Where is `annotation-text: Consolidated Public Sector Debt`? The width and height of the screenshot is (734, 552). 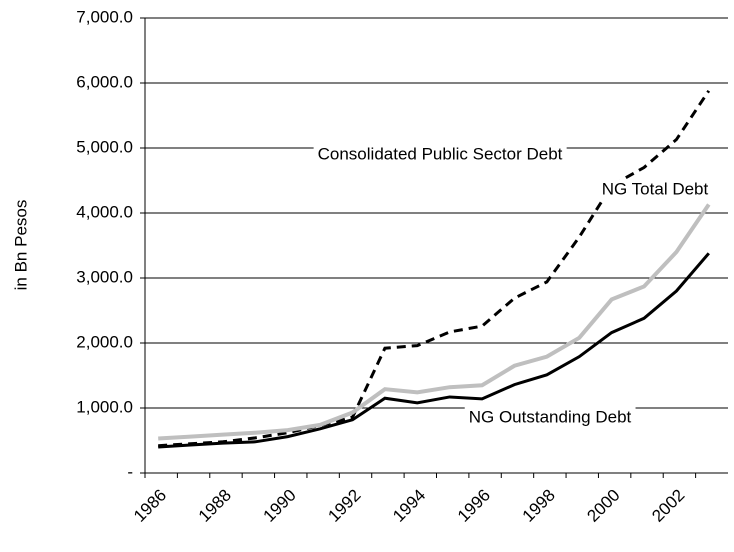 annotation-text: Consolidated Public Sector Debt is located at coordinates (440, 153).